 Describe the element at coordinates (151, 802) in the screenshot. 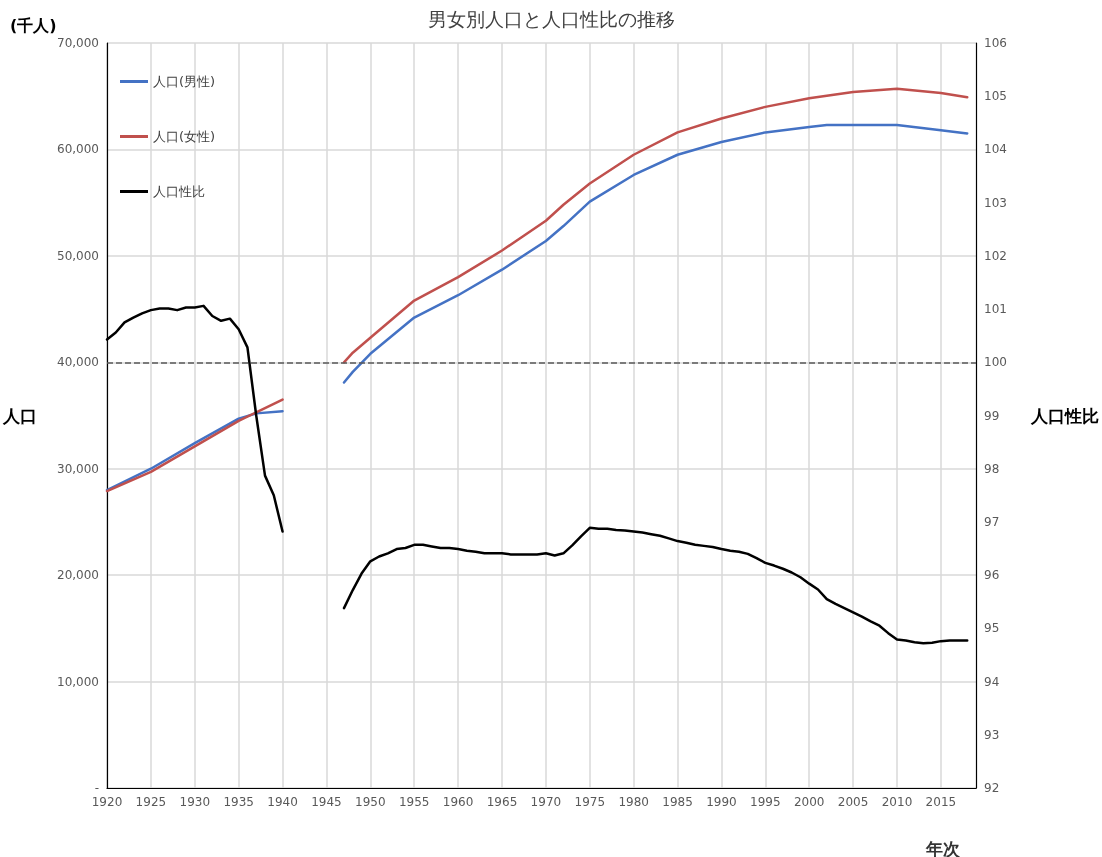

I see `x-tick-label: 1925` at that location.